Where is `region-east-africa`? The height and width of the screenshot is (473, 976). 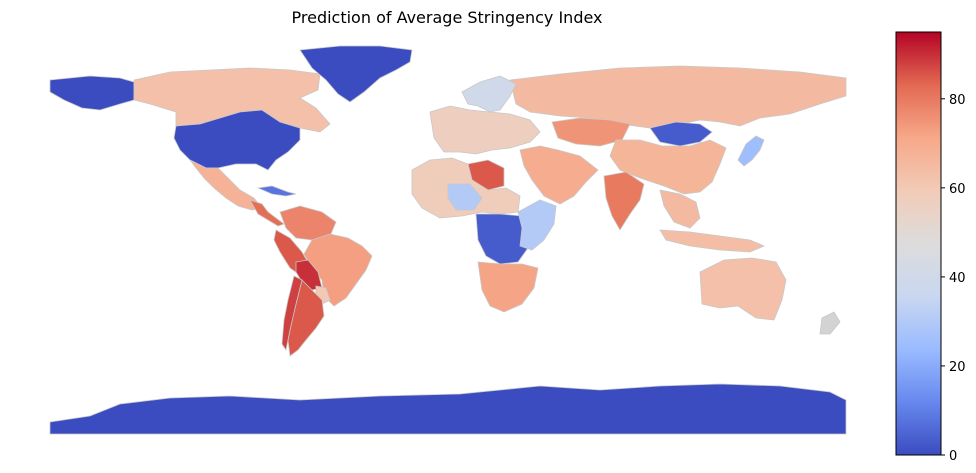 region-east-africa is located at coordinates (537, 225).